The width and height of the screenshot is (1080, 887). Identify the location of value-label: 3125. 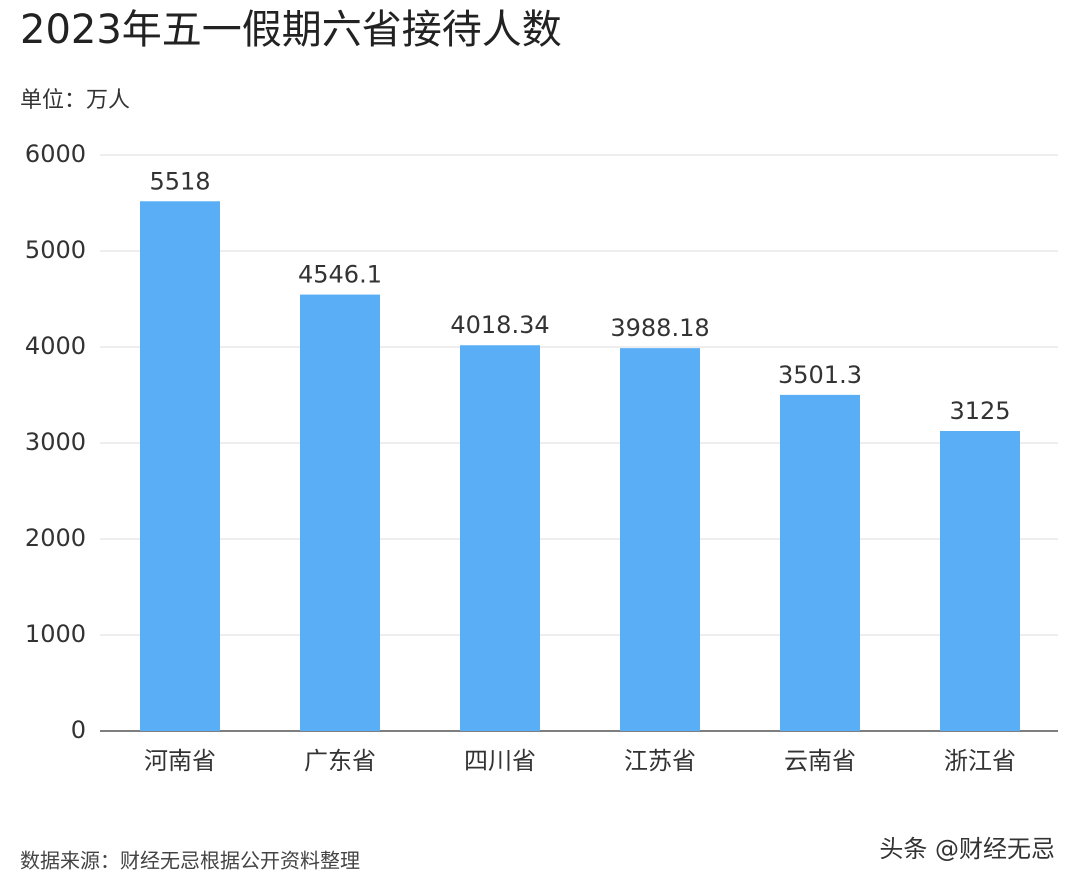
(979, 411).